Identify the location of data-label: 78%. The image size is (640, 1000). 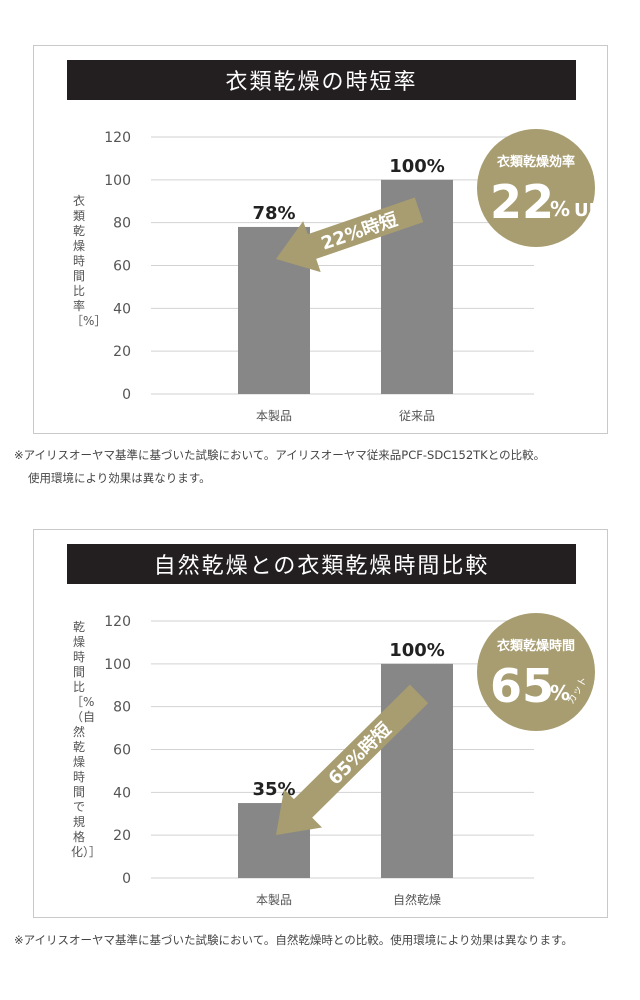
(273, 213).